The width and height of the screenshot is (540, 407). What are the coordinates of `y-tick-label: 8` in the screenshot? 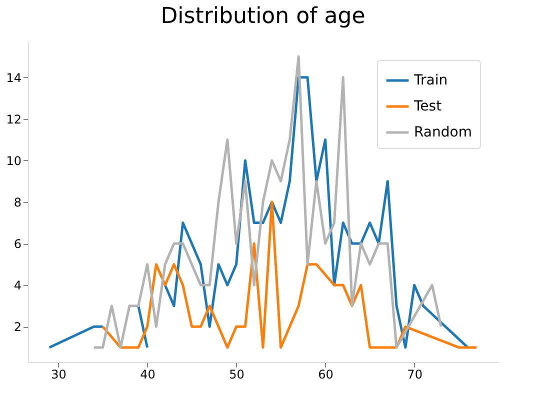 It's located at (18, 203).